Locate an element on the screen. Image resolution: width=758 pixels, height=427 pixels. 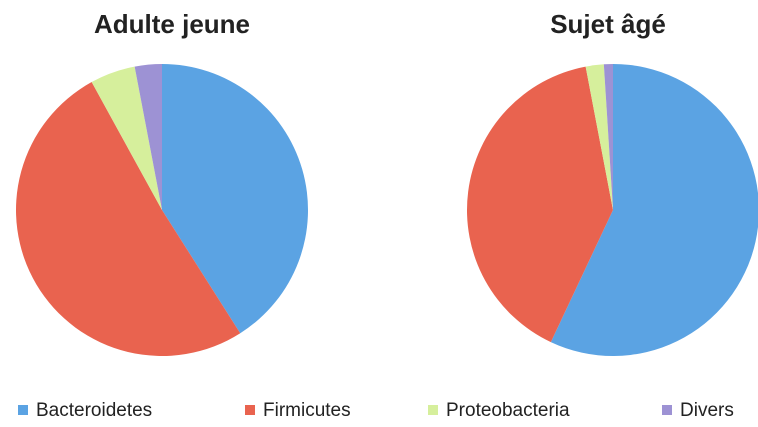
chart-title: Adulte jeune is located at coordinates (172, 24).